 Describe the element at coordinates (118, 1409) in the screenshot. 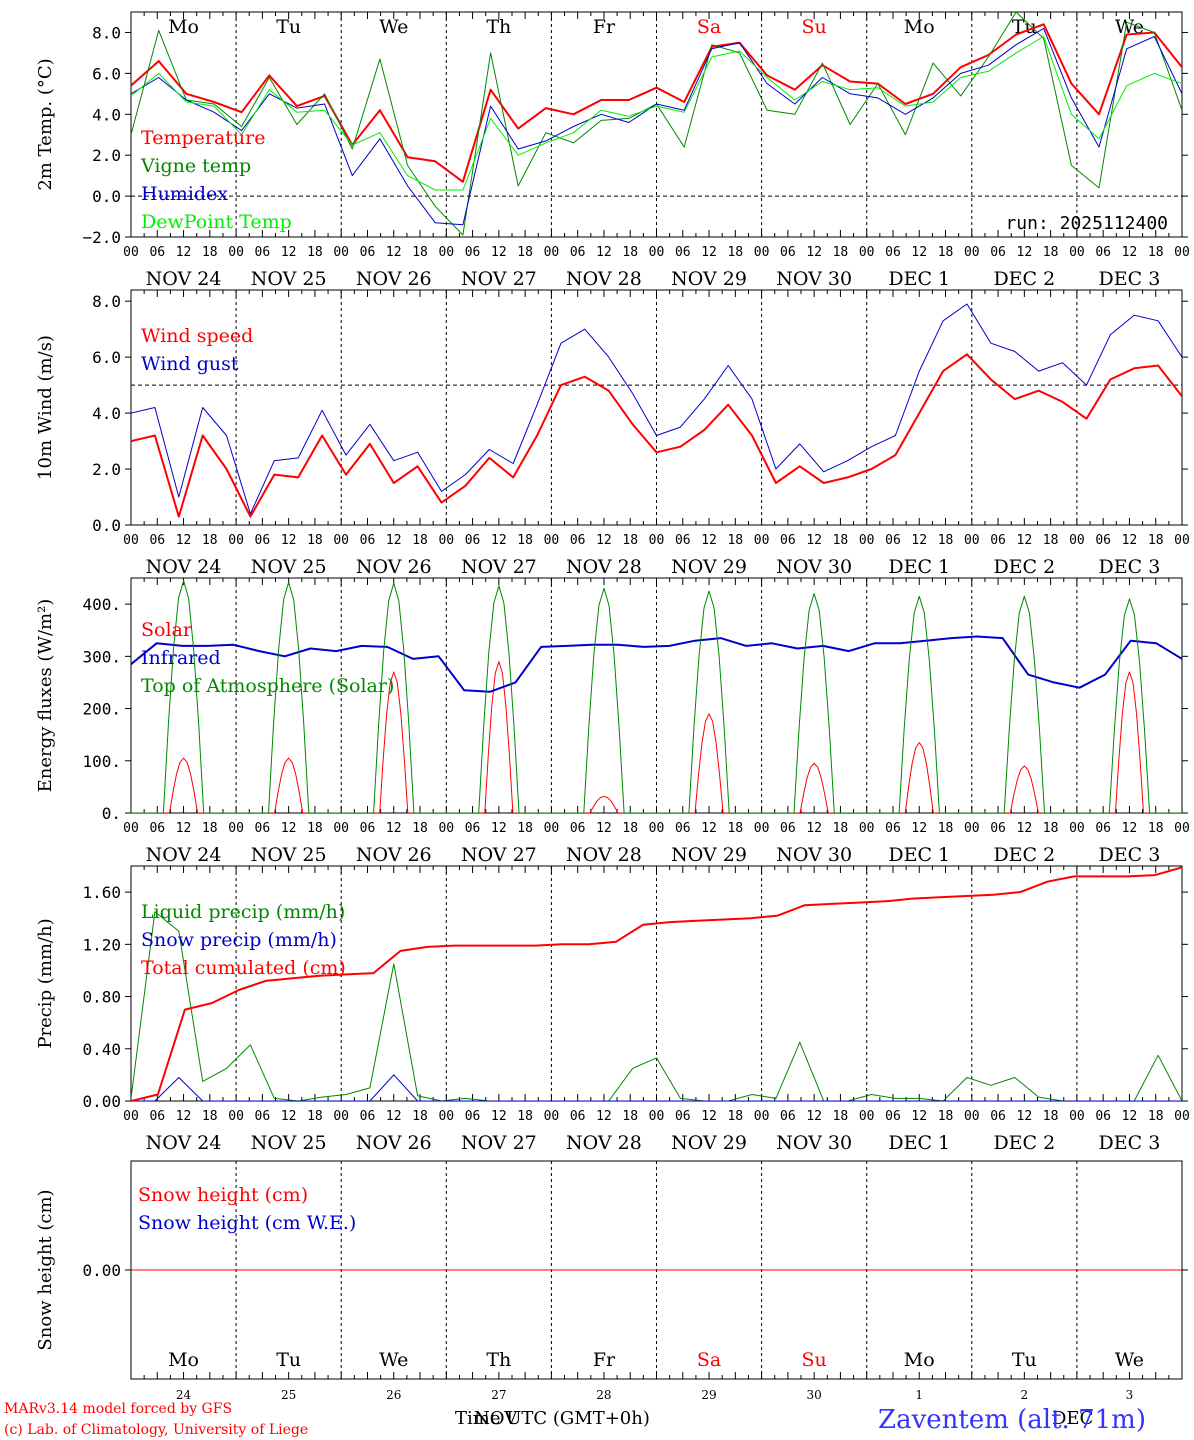

I see `credit-line-1: MARv3.14 model forced by GFS` at that location.